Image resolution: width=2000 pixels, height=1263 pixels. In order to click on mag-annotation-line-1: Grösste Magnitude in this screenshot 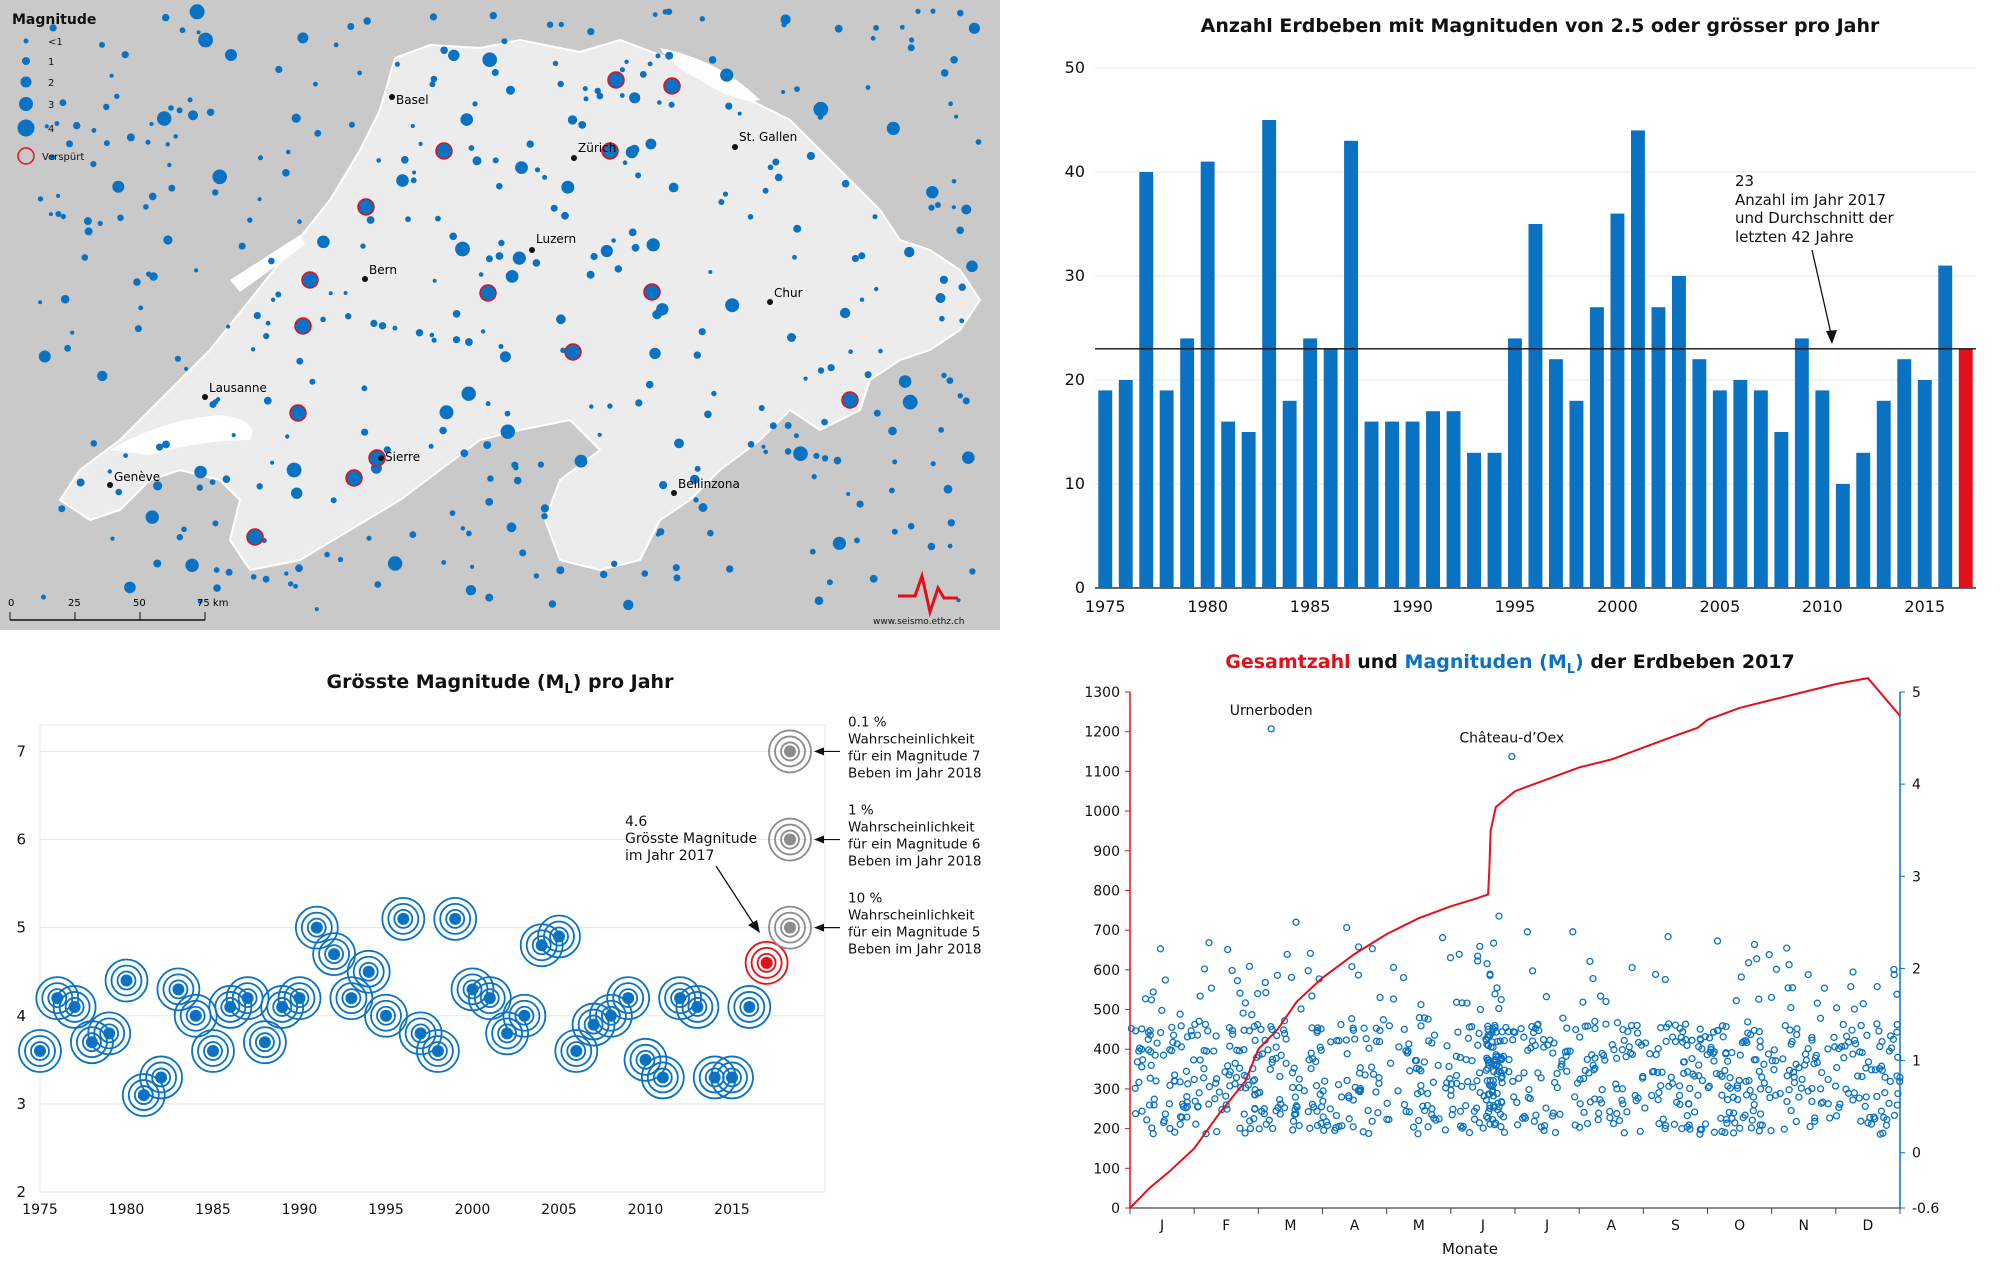, I will do `click(691, 839)`.